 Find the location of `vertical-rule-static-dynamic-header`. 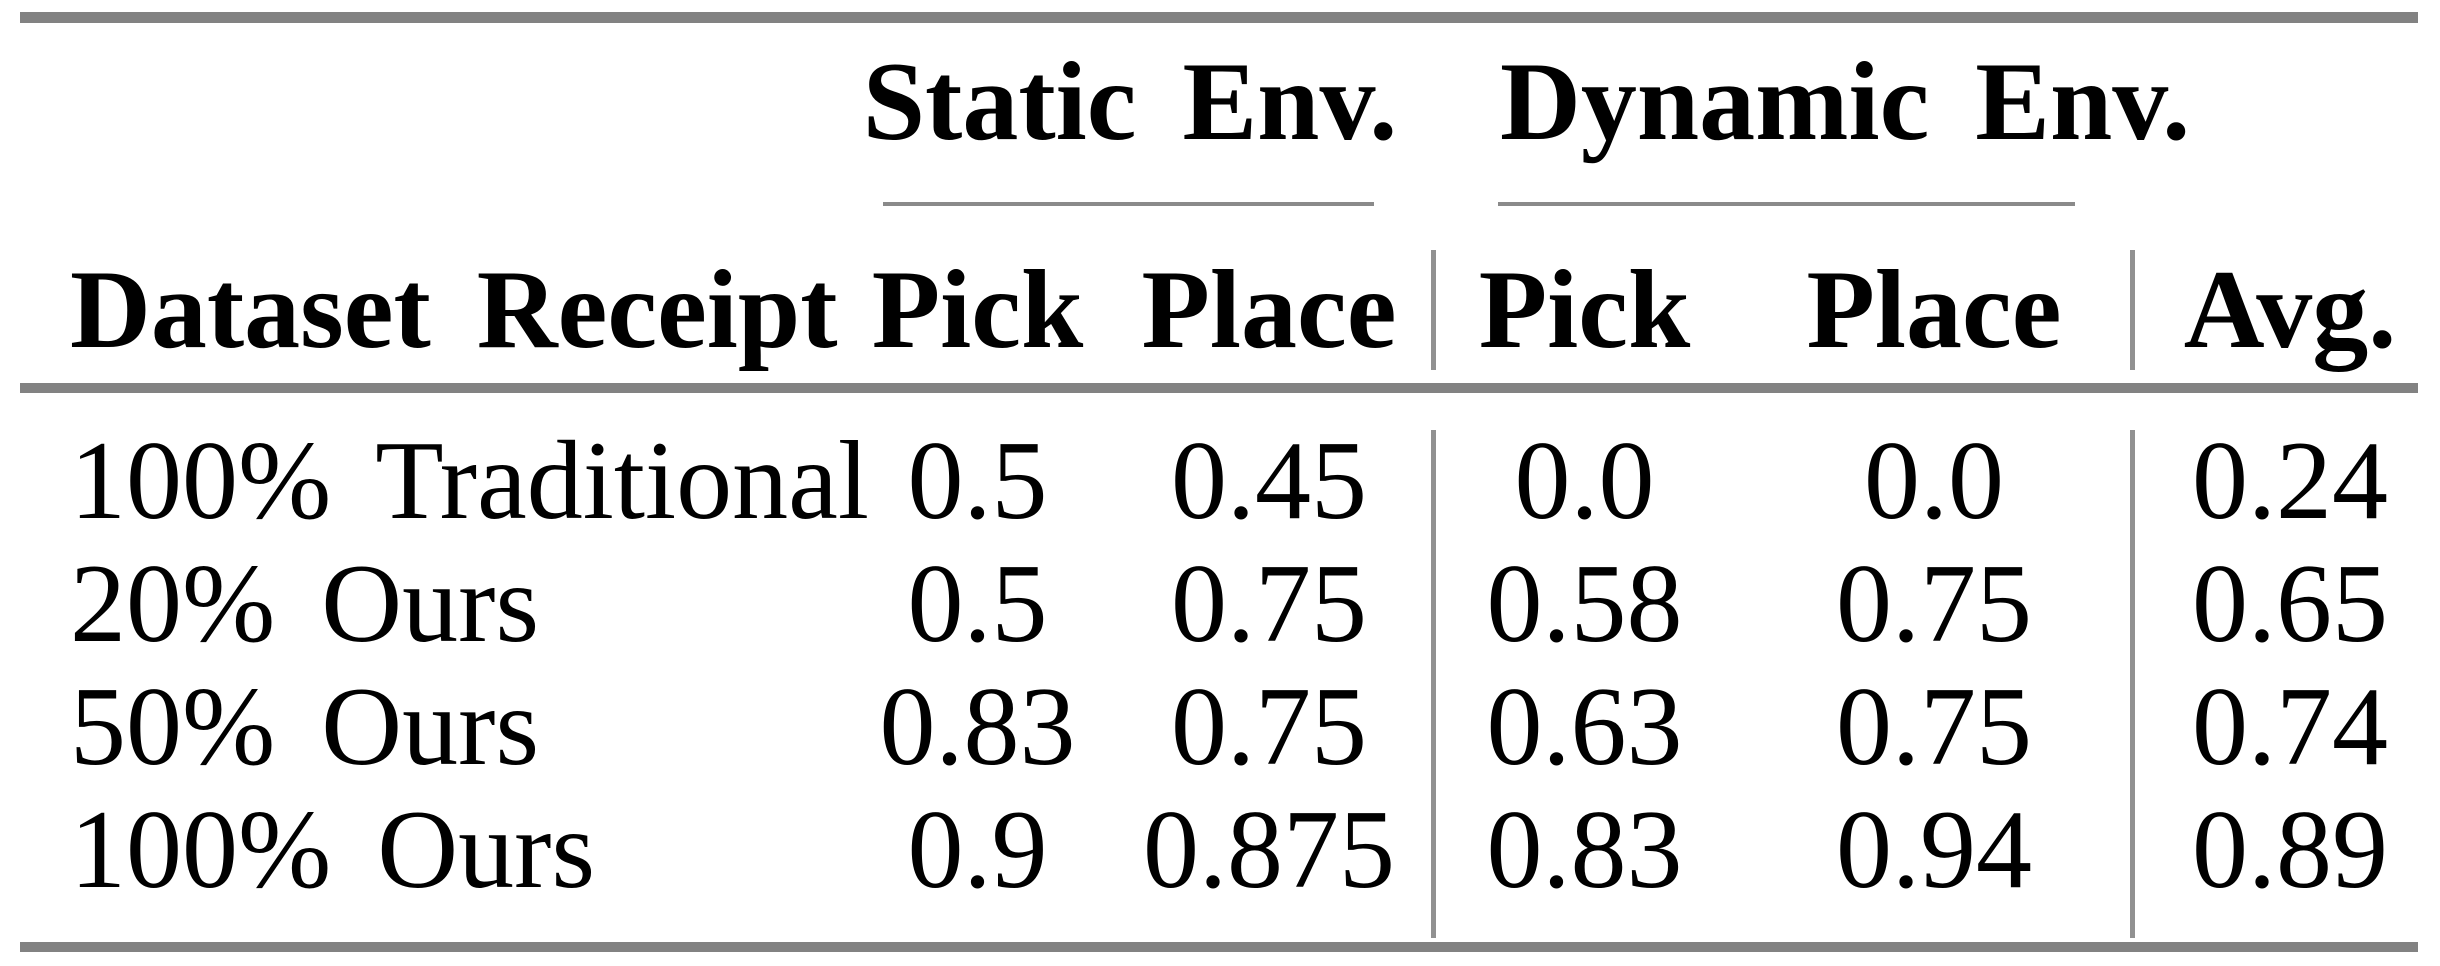

vertical-rule-static-dynamic-header is located at coordinates (1433, 310).